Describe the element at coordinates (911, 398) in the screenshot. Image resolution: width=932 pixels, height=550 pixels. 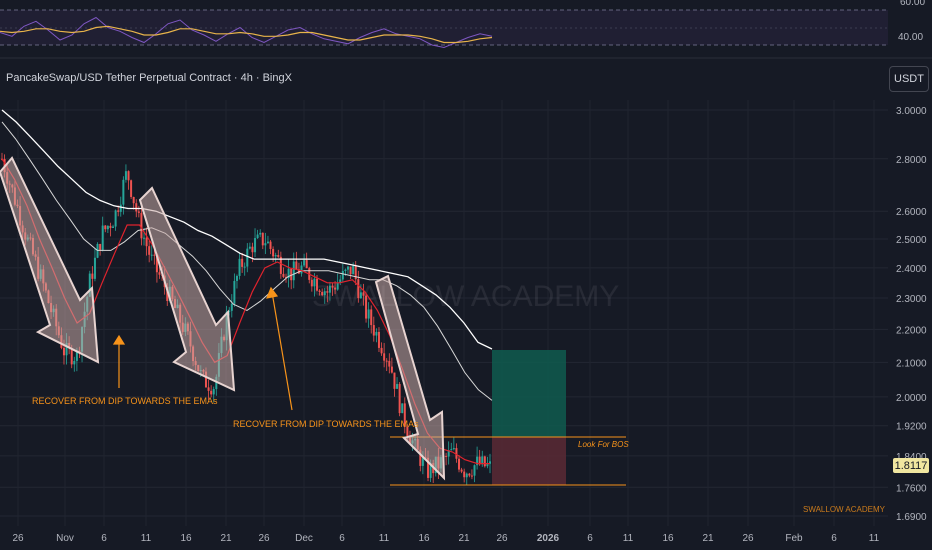
I see `y-tick-label: 2.0000` at that location.